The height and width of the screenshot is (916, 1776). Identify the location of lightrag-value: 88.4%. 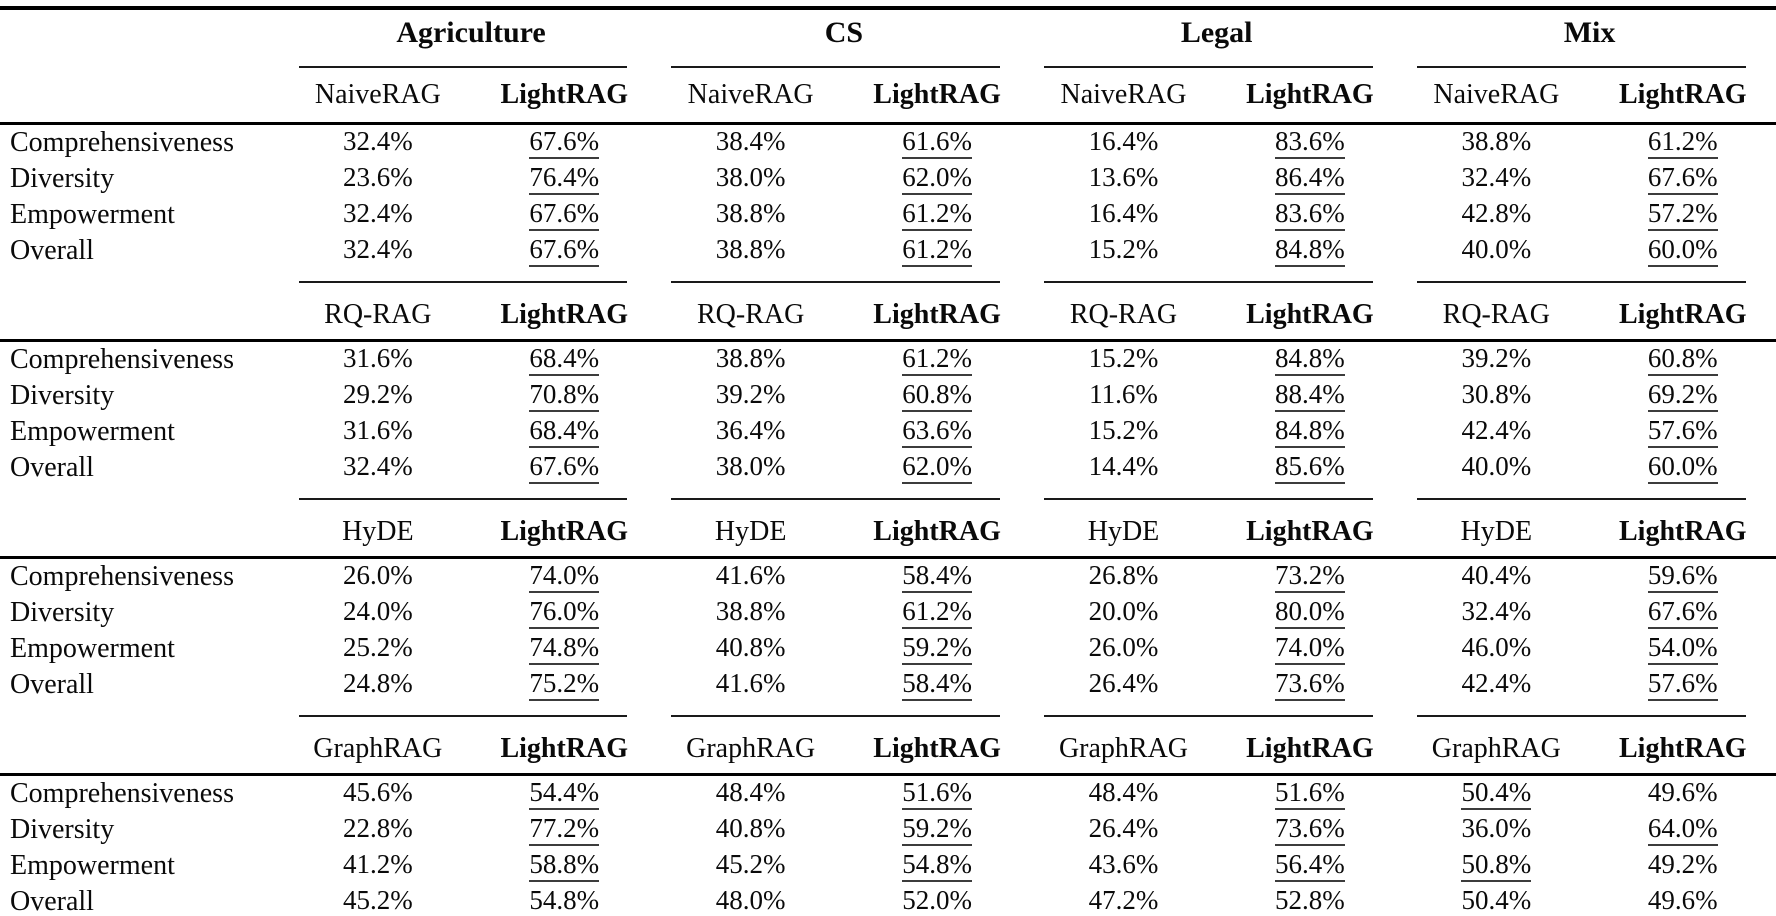
(1310, 396).